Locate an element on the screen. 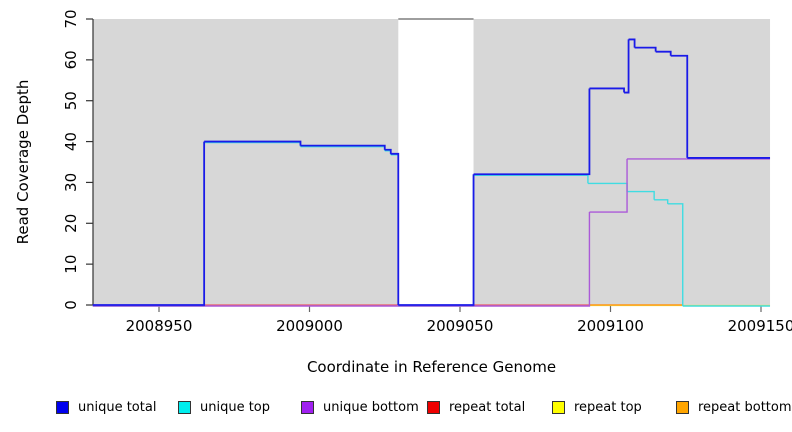  y-tick-label: 50 is located at coordinates (71, 100).